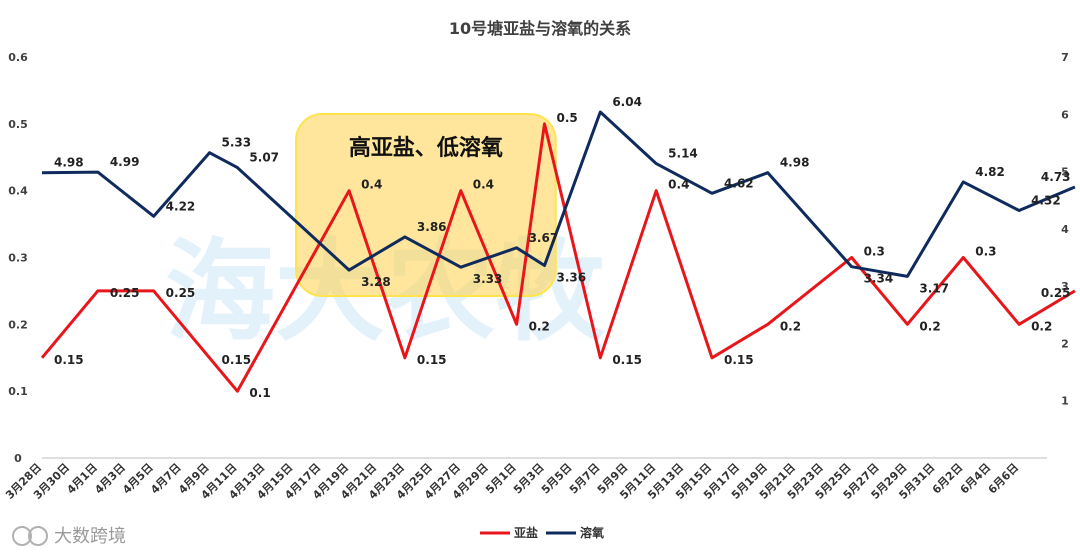 This screenshot has width=1080, height=556. What do you see at coordinates (166, 479) in the screenshot?
I see `x-tick-label: 4月7日` at bounding box center [166, 479].